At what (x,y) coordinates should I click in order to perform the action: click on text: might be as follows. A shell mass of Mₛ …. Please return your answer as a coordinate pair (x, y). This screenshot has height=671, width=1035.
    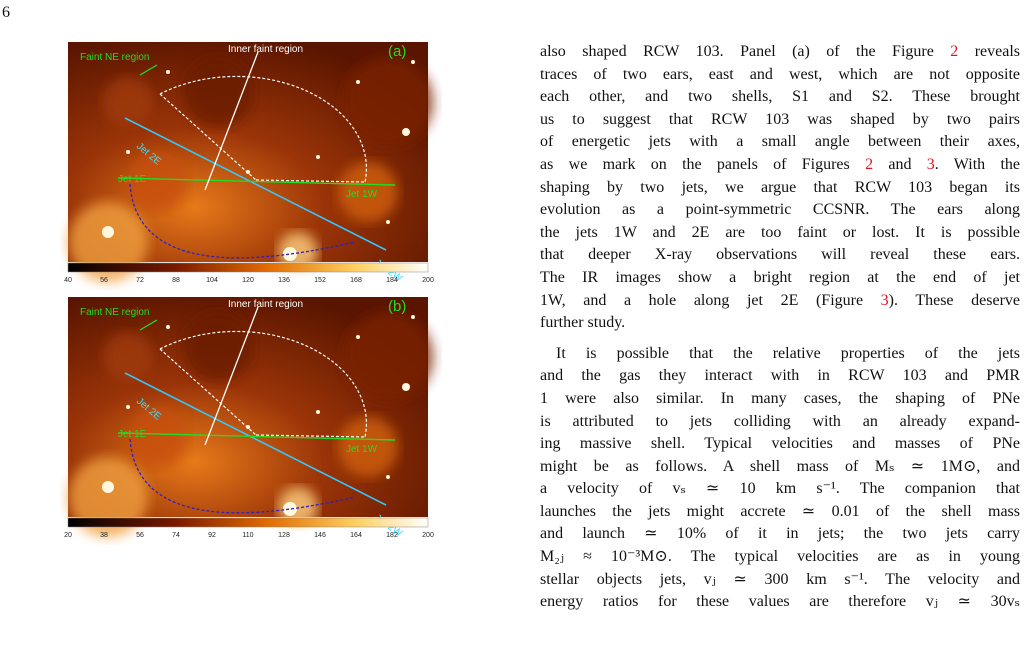
    Looking at the image, I should click on (780, 466).